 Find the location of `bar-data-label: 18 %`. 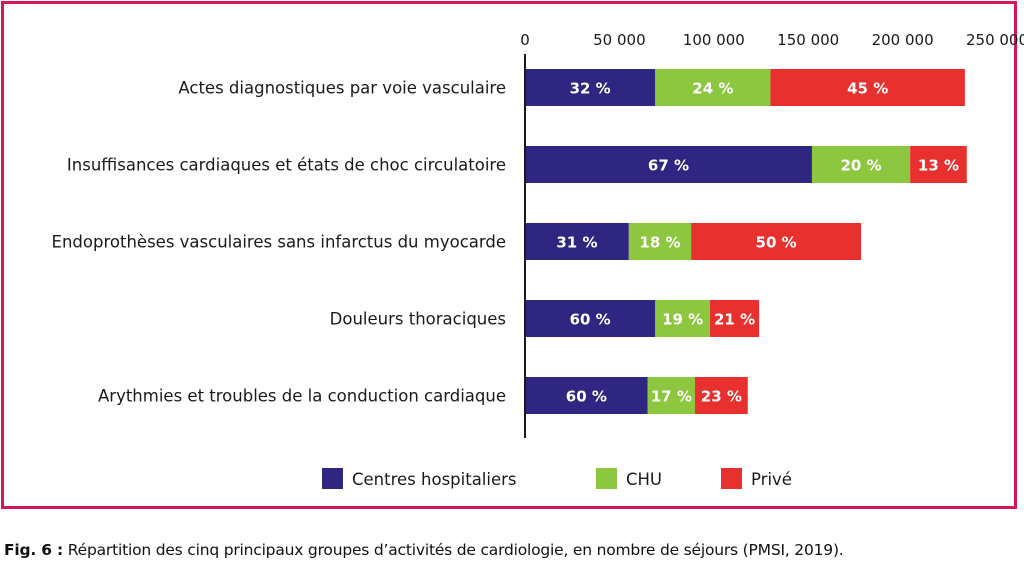

bar-data-label: 18 % is located at coordinates (659, 243).